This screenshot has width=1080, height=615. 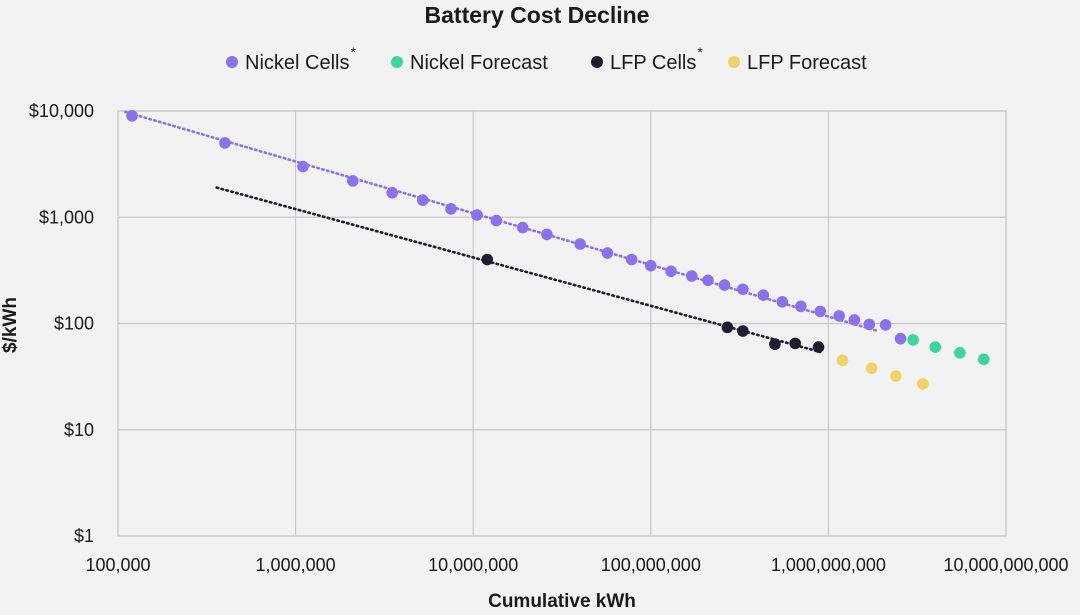 I want to click on y-tick-label: $1,000, so click(x=66, y=217).